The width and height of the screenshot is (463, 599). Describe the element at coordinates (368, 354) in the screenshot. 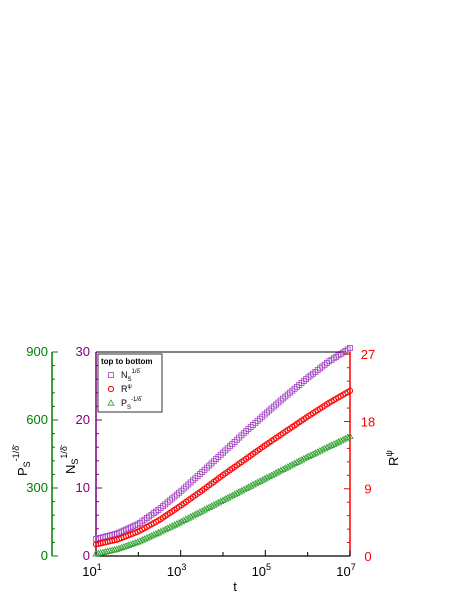

I see `r-axis-tick-label: 27` at that location.